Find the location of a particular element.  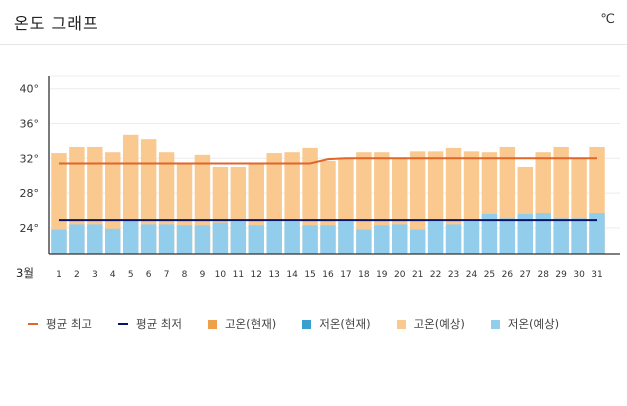

y-tick-label: 24° is located at coordinates (30, 228).